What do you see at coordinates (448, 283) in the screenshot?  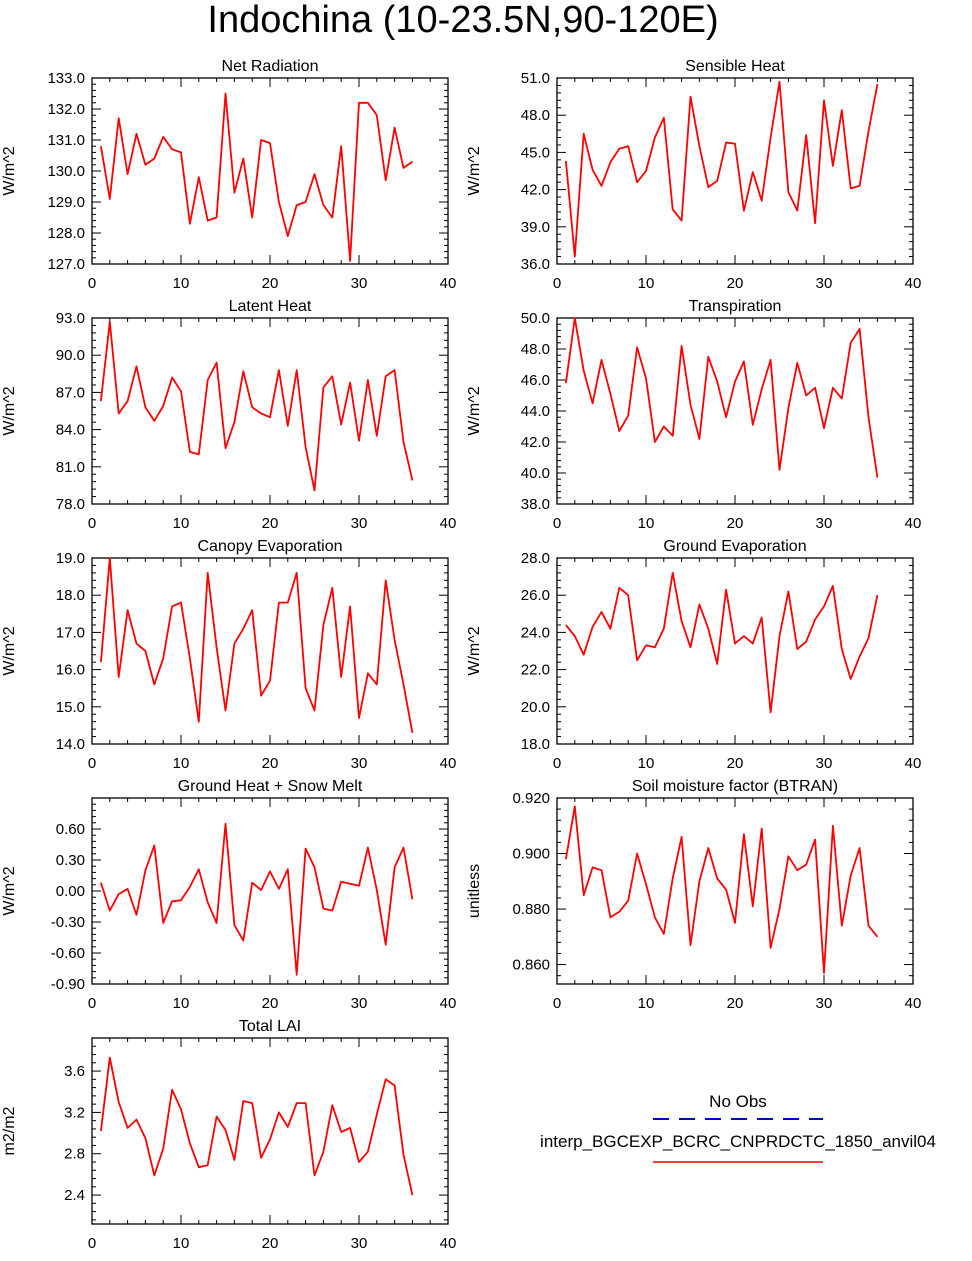 I see `x-tick-label: 40` at bounding box center [448, 283].